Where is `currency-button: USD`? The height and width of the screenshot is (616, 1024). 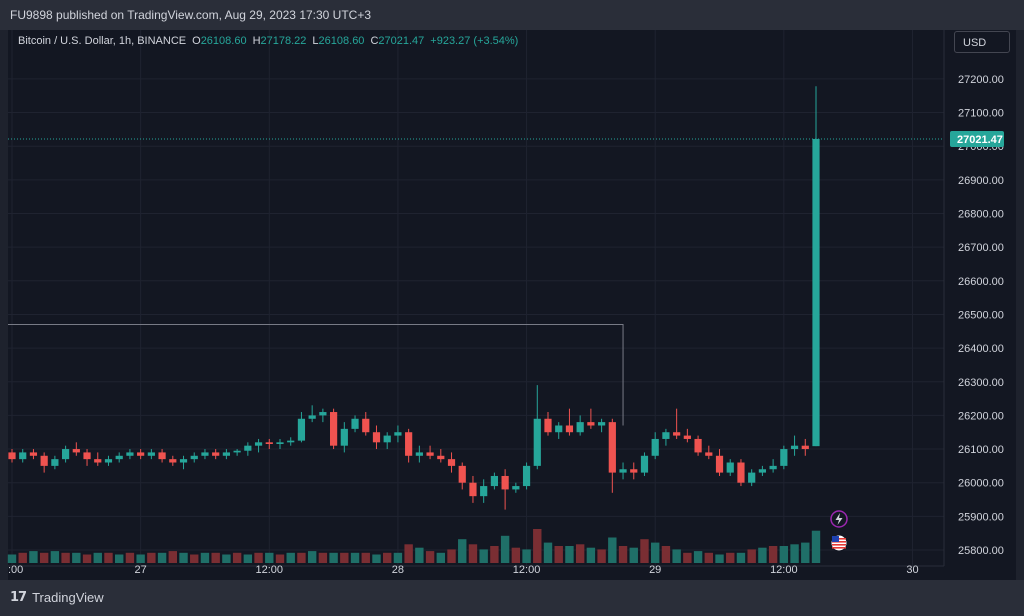 currency-button: USD is located at coordinates (982, 42).